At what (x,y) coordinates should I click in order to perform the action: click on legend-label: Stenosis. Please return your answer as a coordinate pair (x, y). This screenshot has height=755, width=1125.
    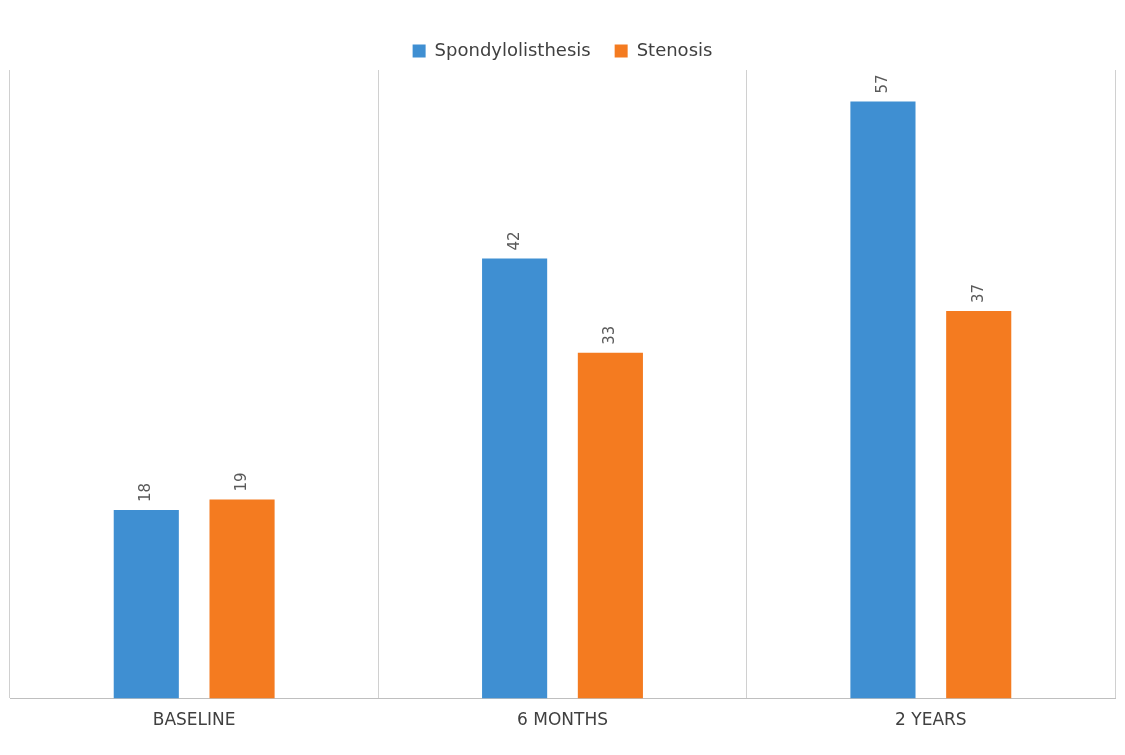
    Looking at the image, I should click on (674, 49).